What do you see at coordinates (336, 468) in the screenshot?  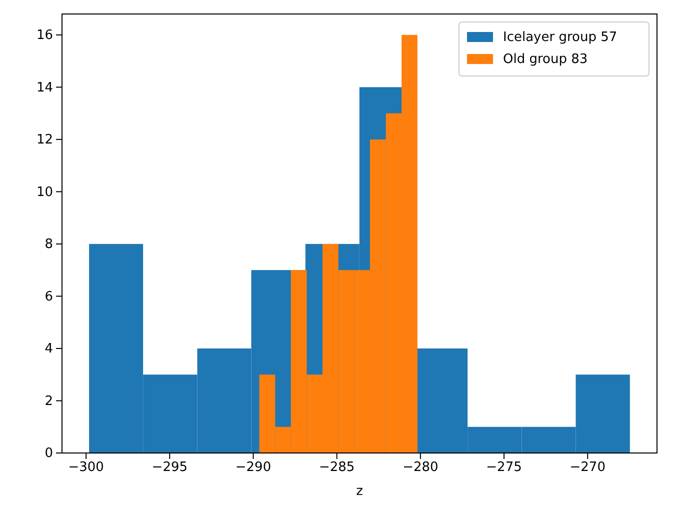 I see `x-tick-label: −285` at bounding box center [336, 468].